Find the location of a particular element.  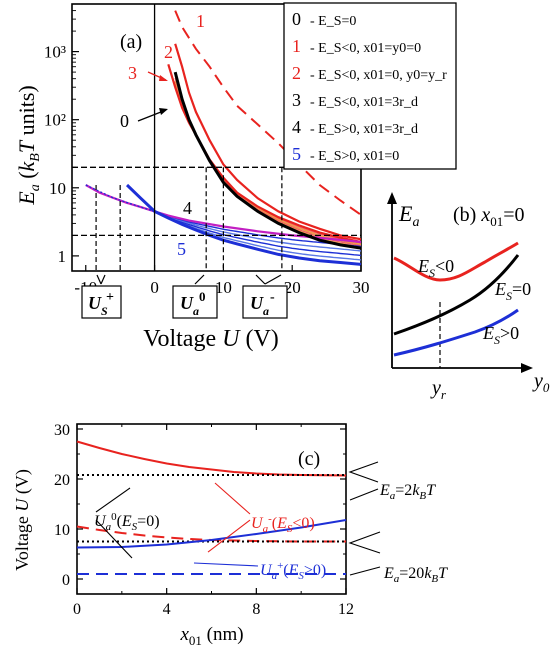

panel-c-x-tick-label: 4 is located at coordinates (167, 609).